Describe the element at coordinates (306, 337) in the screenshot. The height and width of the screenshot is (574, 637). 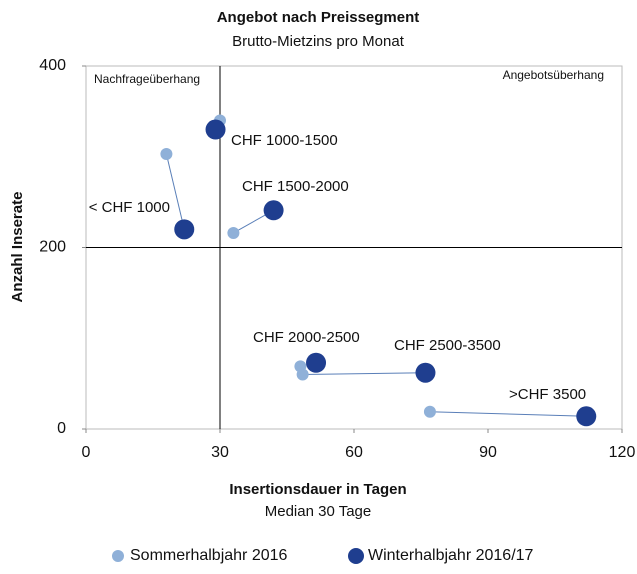
I see `segment-label: CHF 2000-2500` at that location.